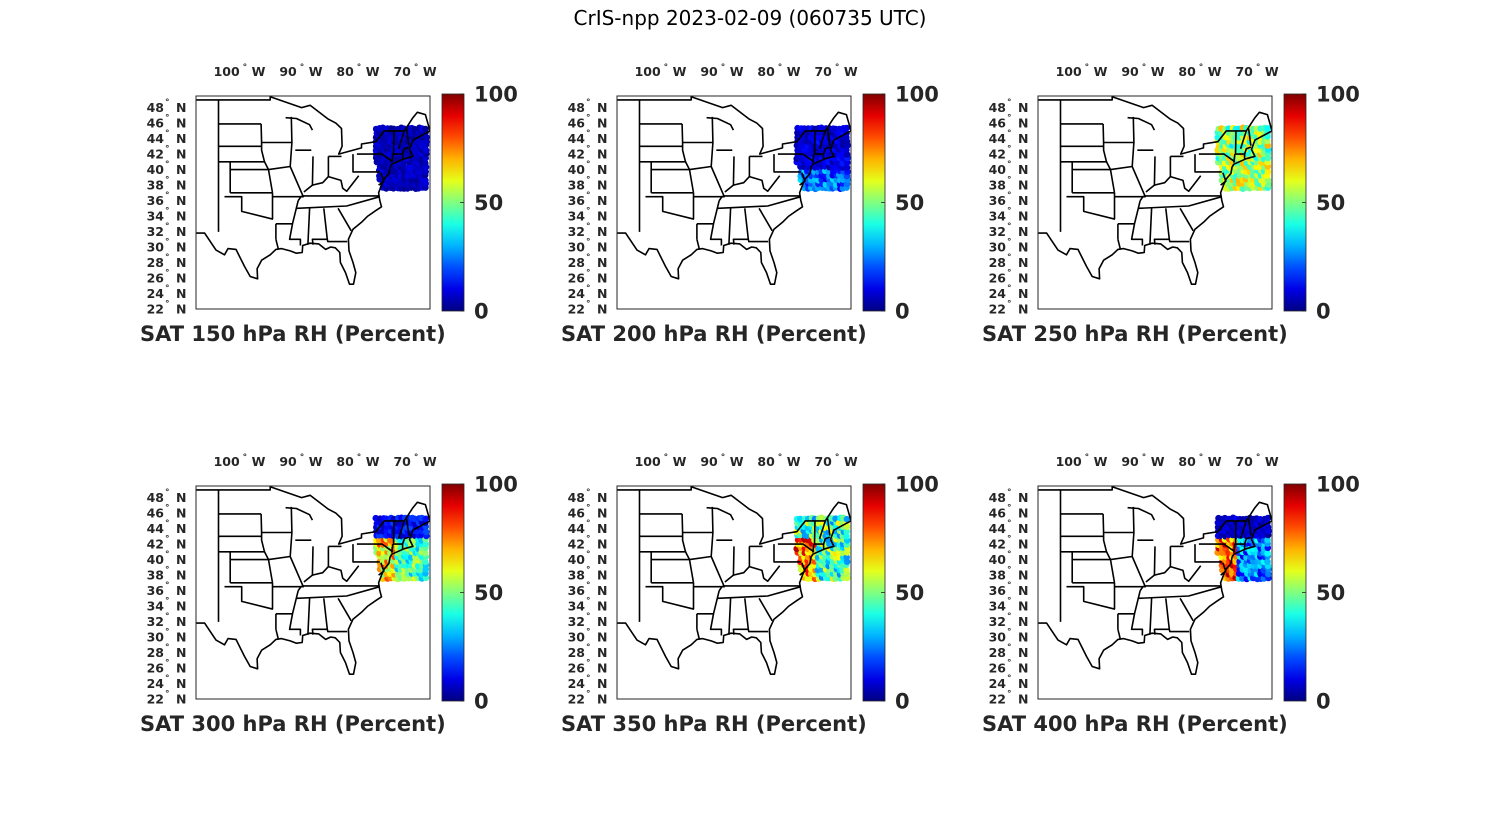 The width and height of the screenshot is (1500, 825). Describe the element at coordinates (577, 247) in the screenshot. I see `lat-tick-label: 30` at that location.